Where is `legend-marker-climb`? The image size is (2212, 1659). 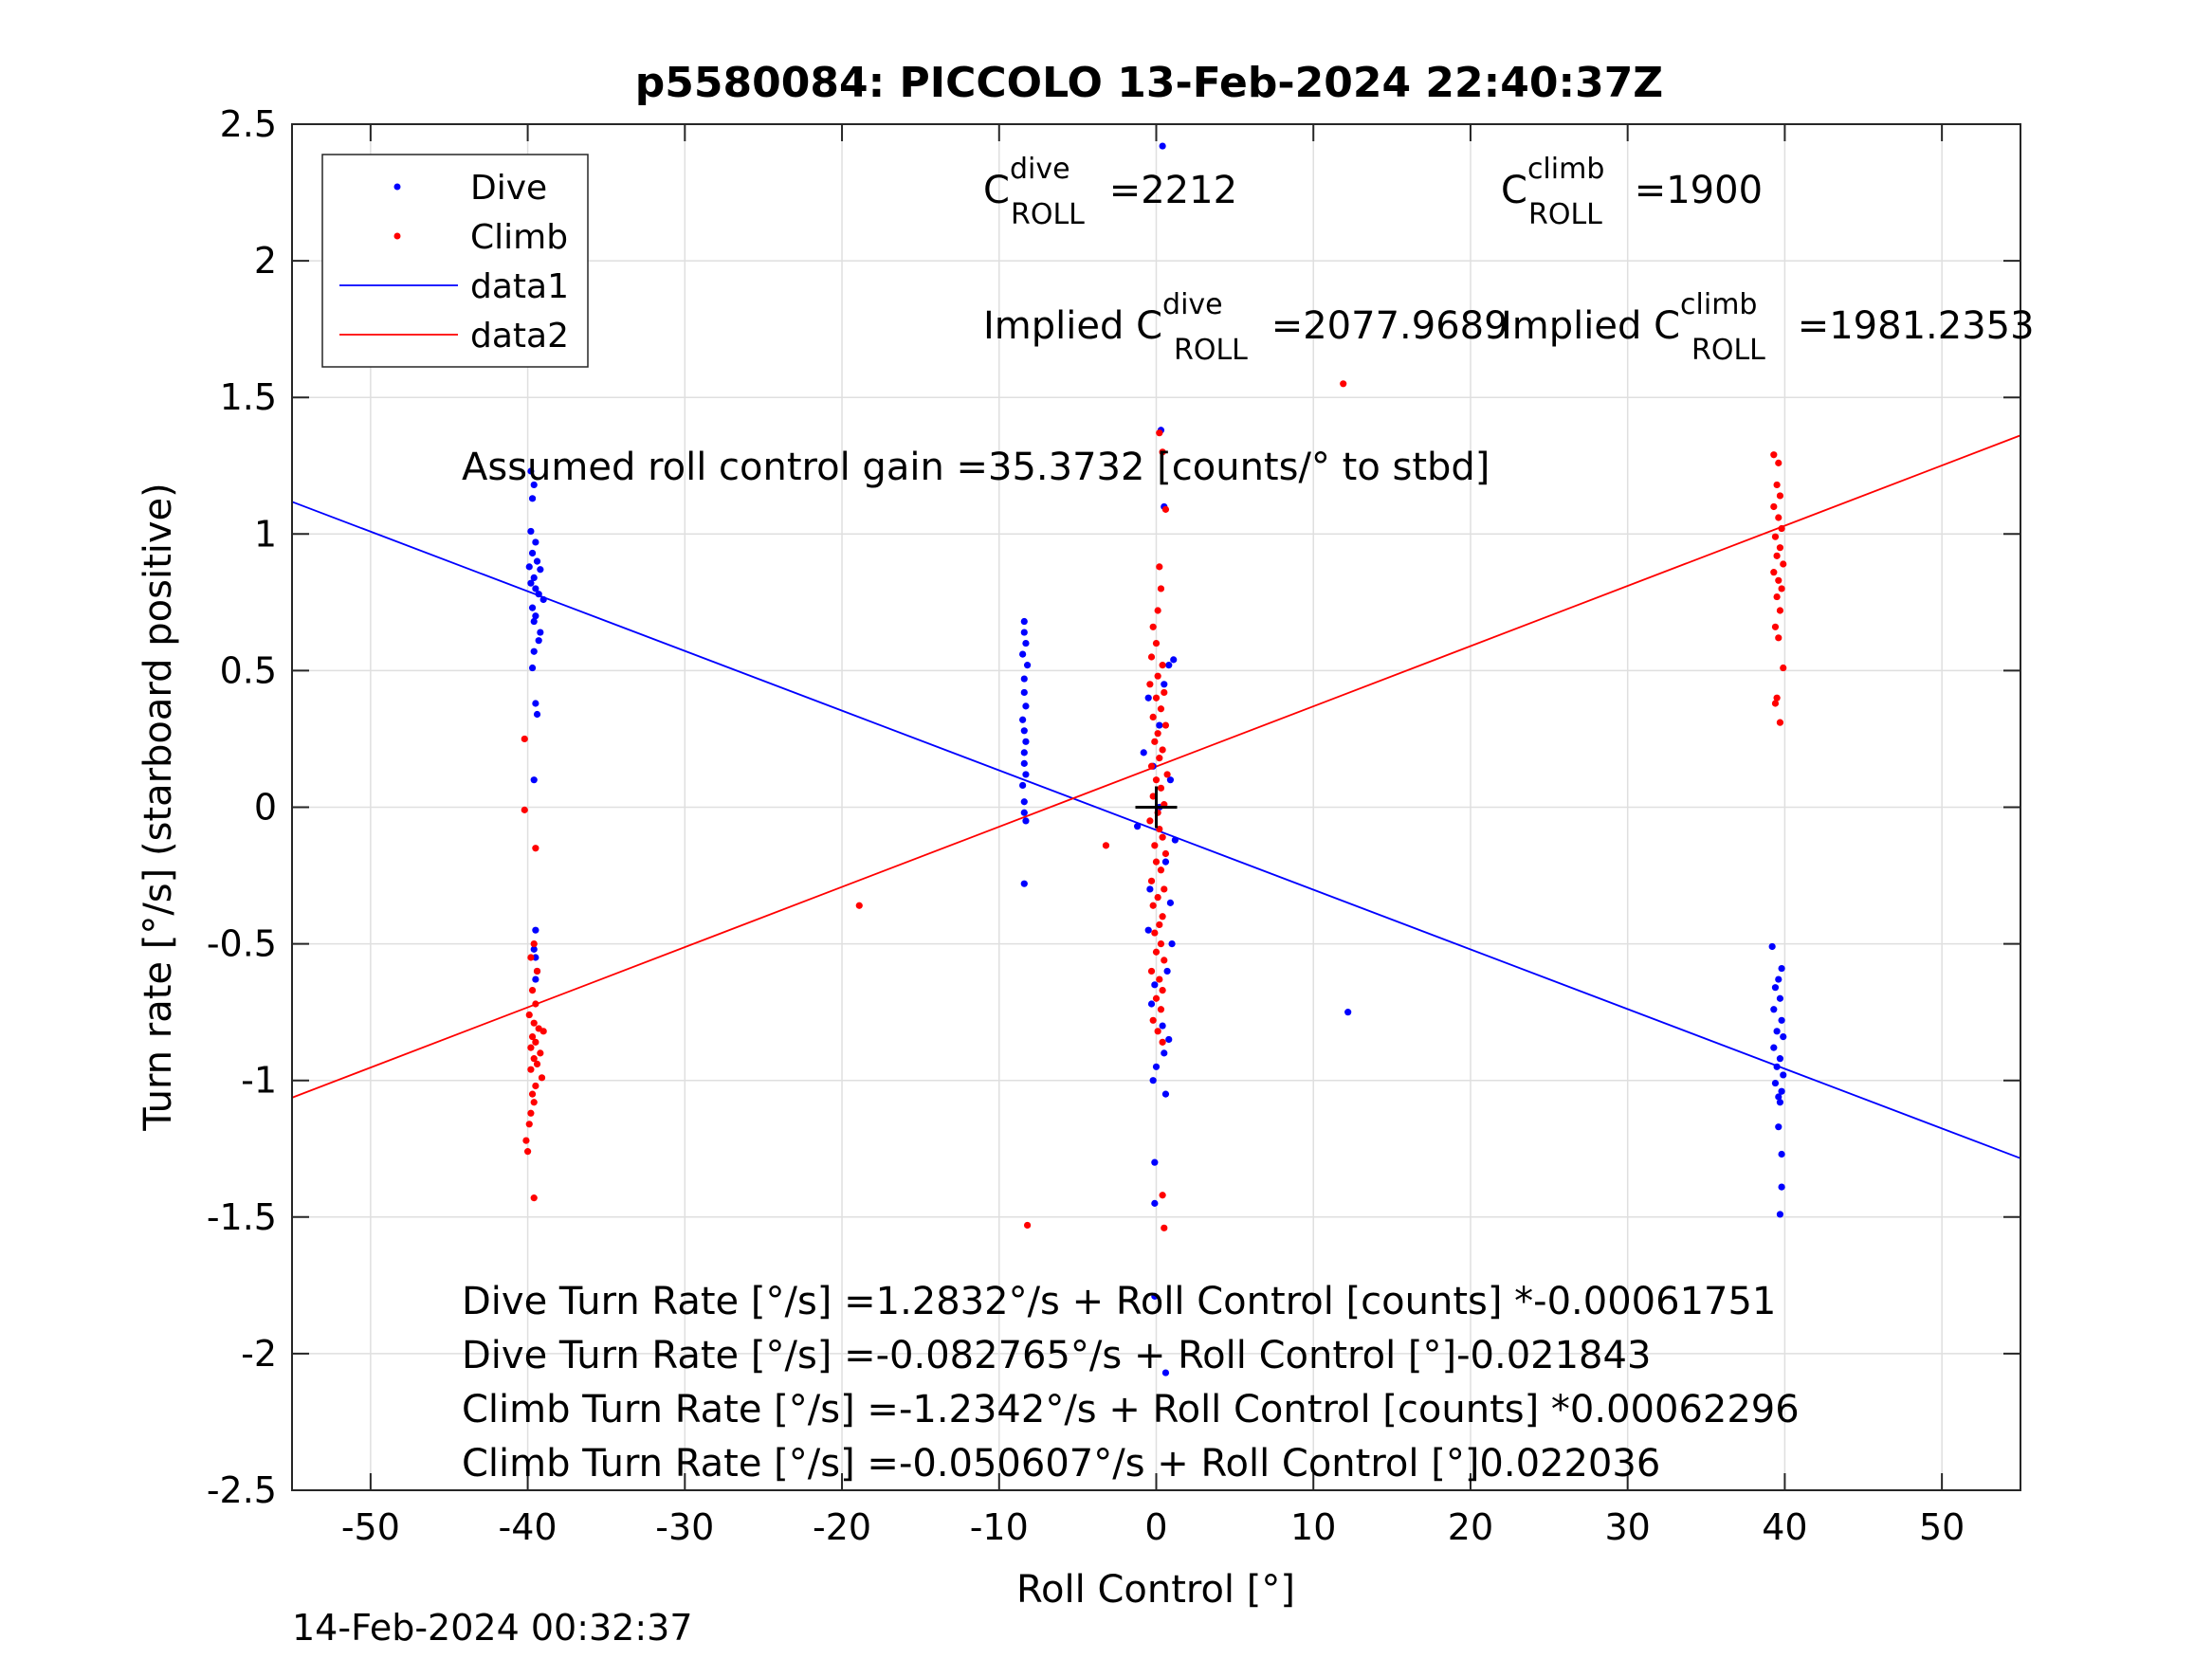
legend-marker-climb is located at coordinates (397, 236).